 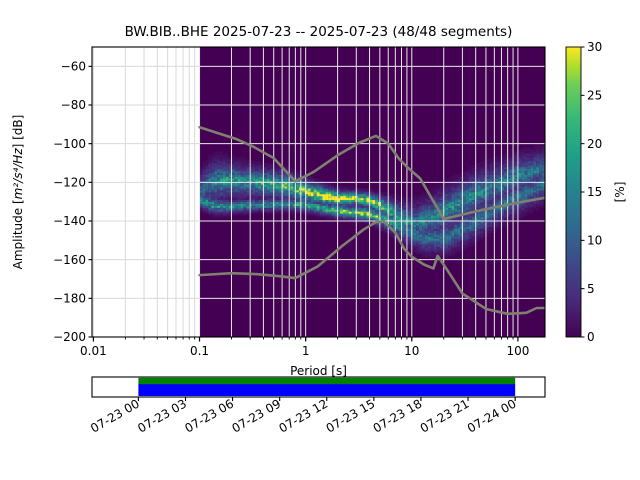 I want to click on data-coverage-green, so click(x=327, y=381).